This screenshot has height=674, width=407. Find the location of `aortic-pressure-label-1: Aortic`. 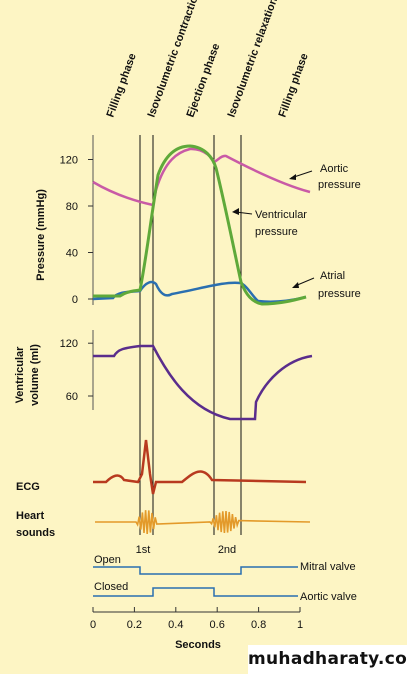

aortic-pressure-label-1: Aortic is located at coordinates (334, 169).